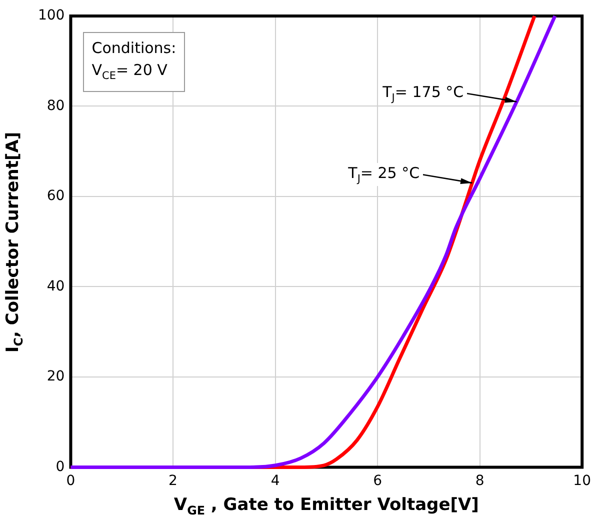 This screenshot has width=597, height=532. What do you see at coordinates (55, 286) in the screenshot?
I see `y-tick-label: 40` at bounding box center [55, 286].